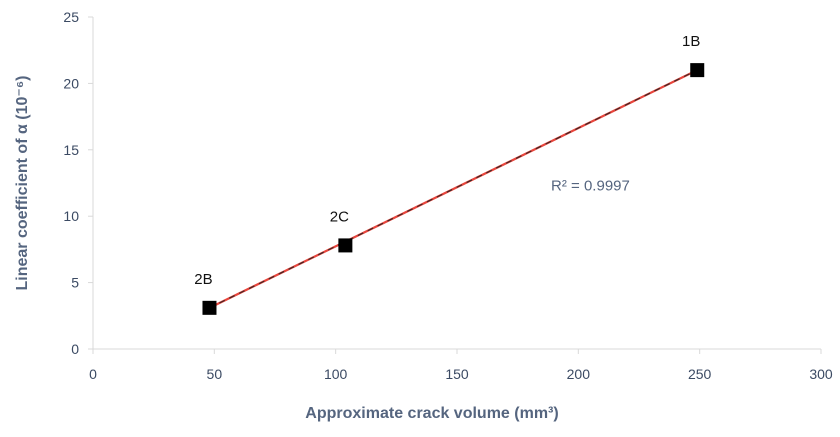 This screenshot has width=840, height=437. Describe the element at coordinates (336, 374) in the screenshot. I see `x-tick-label: 100` at that location.